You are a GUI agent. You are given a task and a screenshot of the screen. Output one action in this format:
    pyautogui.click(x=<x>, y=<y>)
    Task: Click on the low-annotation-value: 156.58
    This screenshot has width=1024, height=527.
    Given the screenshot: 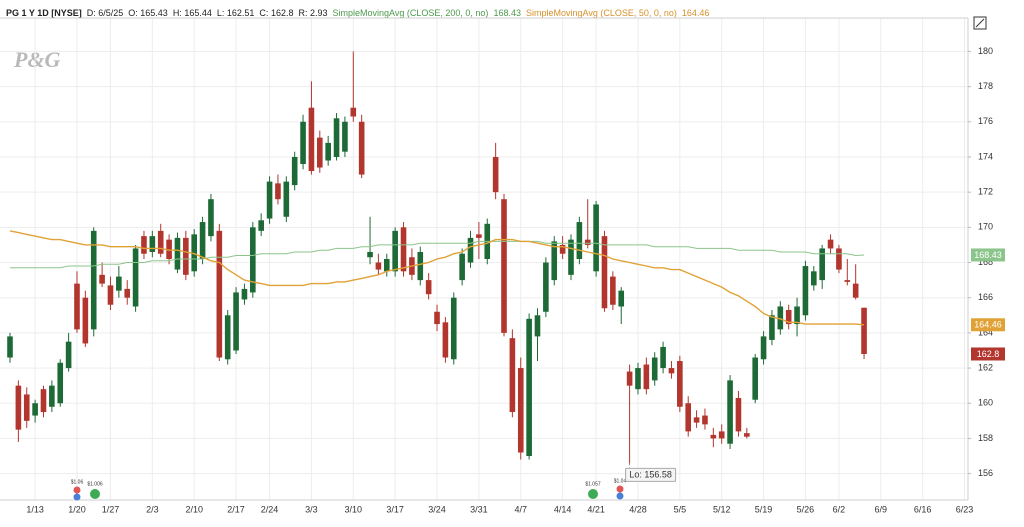 What is the action you would take?
    pyautogui.click(x=658, y=475)
    